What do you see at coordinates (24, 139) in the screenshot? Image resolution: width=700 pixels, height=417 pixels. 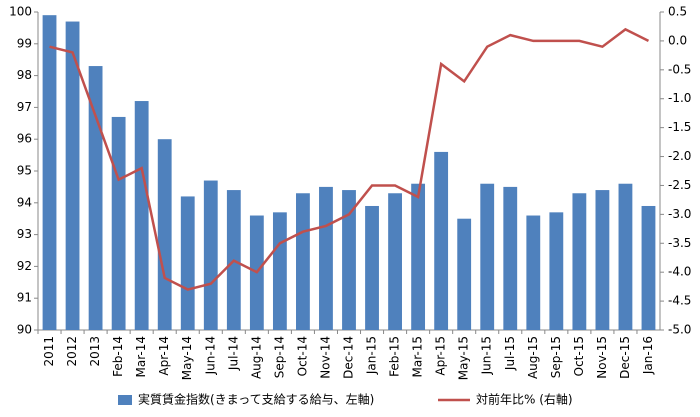 I see `y-tick-label: 96` at bounding box center [24, 139].